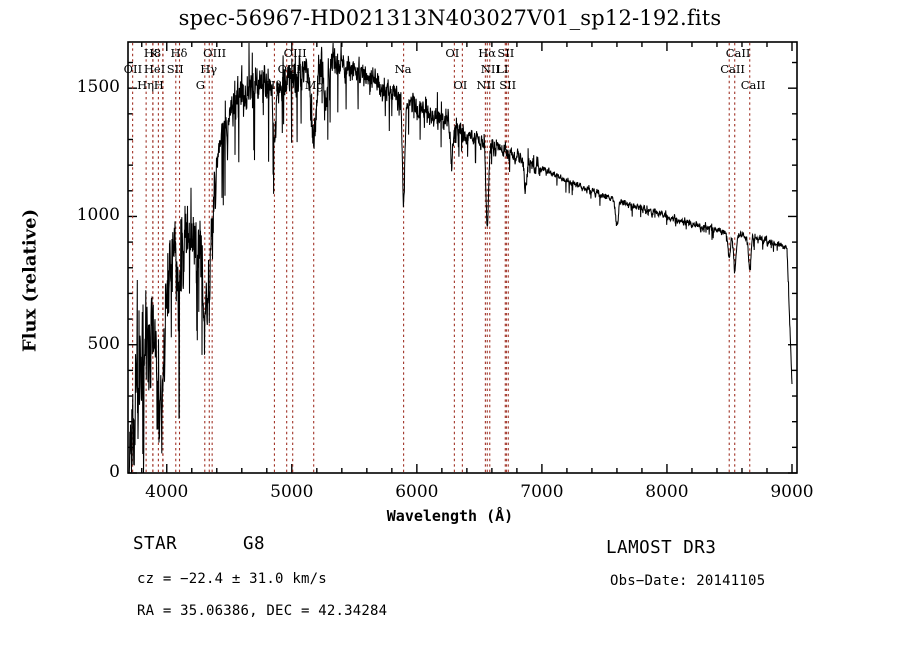 Image resolution: width=900 pixels, height=649 pixels. Describe the element at coordinates (155, 544) in the screenshot. I see `footer-object-class: STAR` at that location.